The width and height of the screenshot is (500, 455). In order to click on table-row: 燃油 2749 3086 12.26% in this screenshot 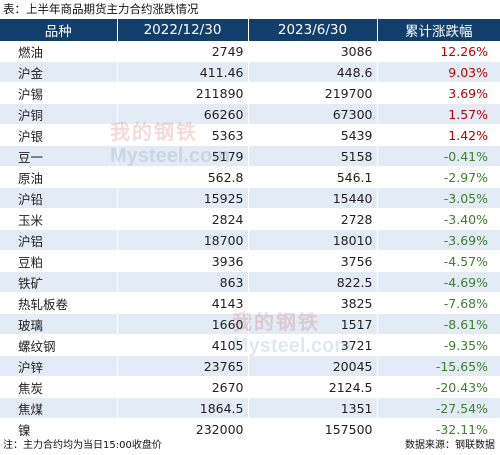, I will do `click(250, 51)`.